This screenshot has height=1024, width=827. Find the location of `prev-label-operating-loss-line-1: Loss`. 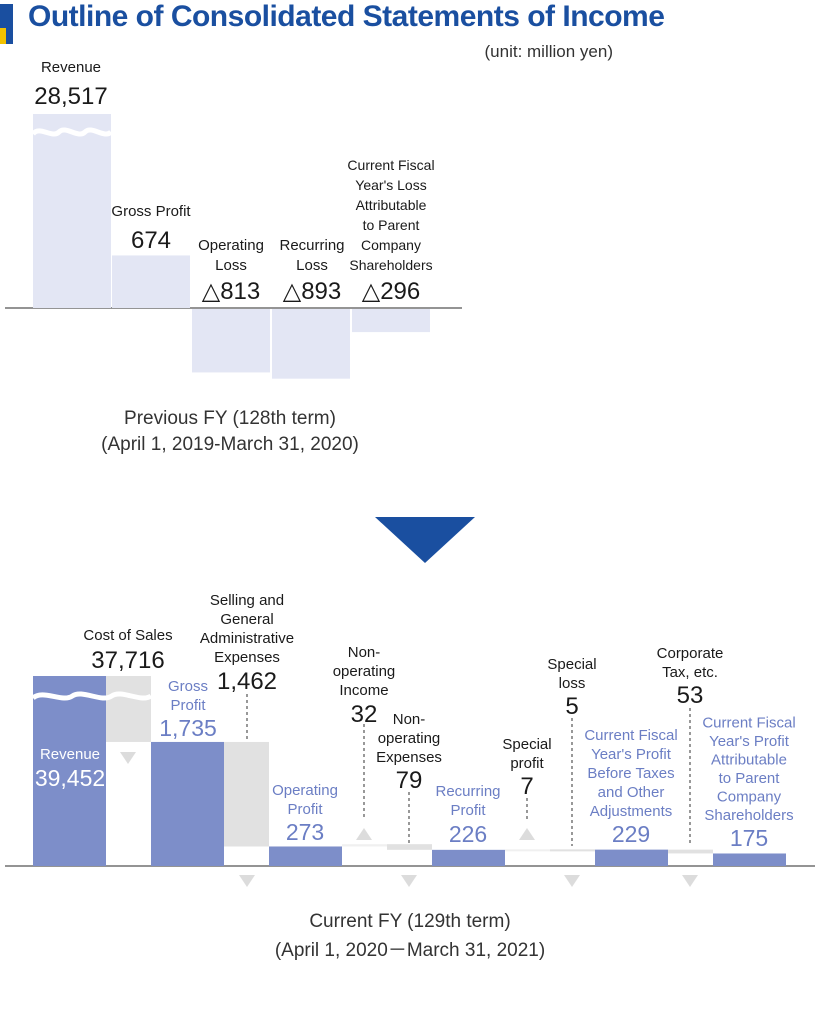

prev-label-operating-loss-line-1: Loss is located at coordinates (231, 265).